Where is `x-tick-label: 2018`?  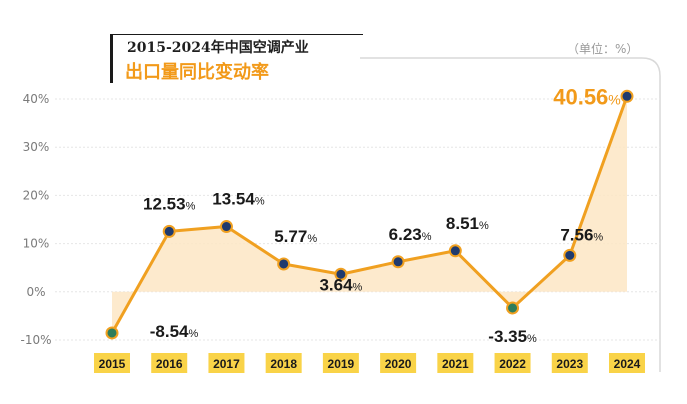
x-tick-label: 2018 is located at coordinates (283, 364).